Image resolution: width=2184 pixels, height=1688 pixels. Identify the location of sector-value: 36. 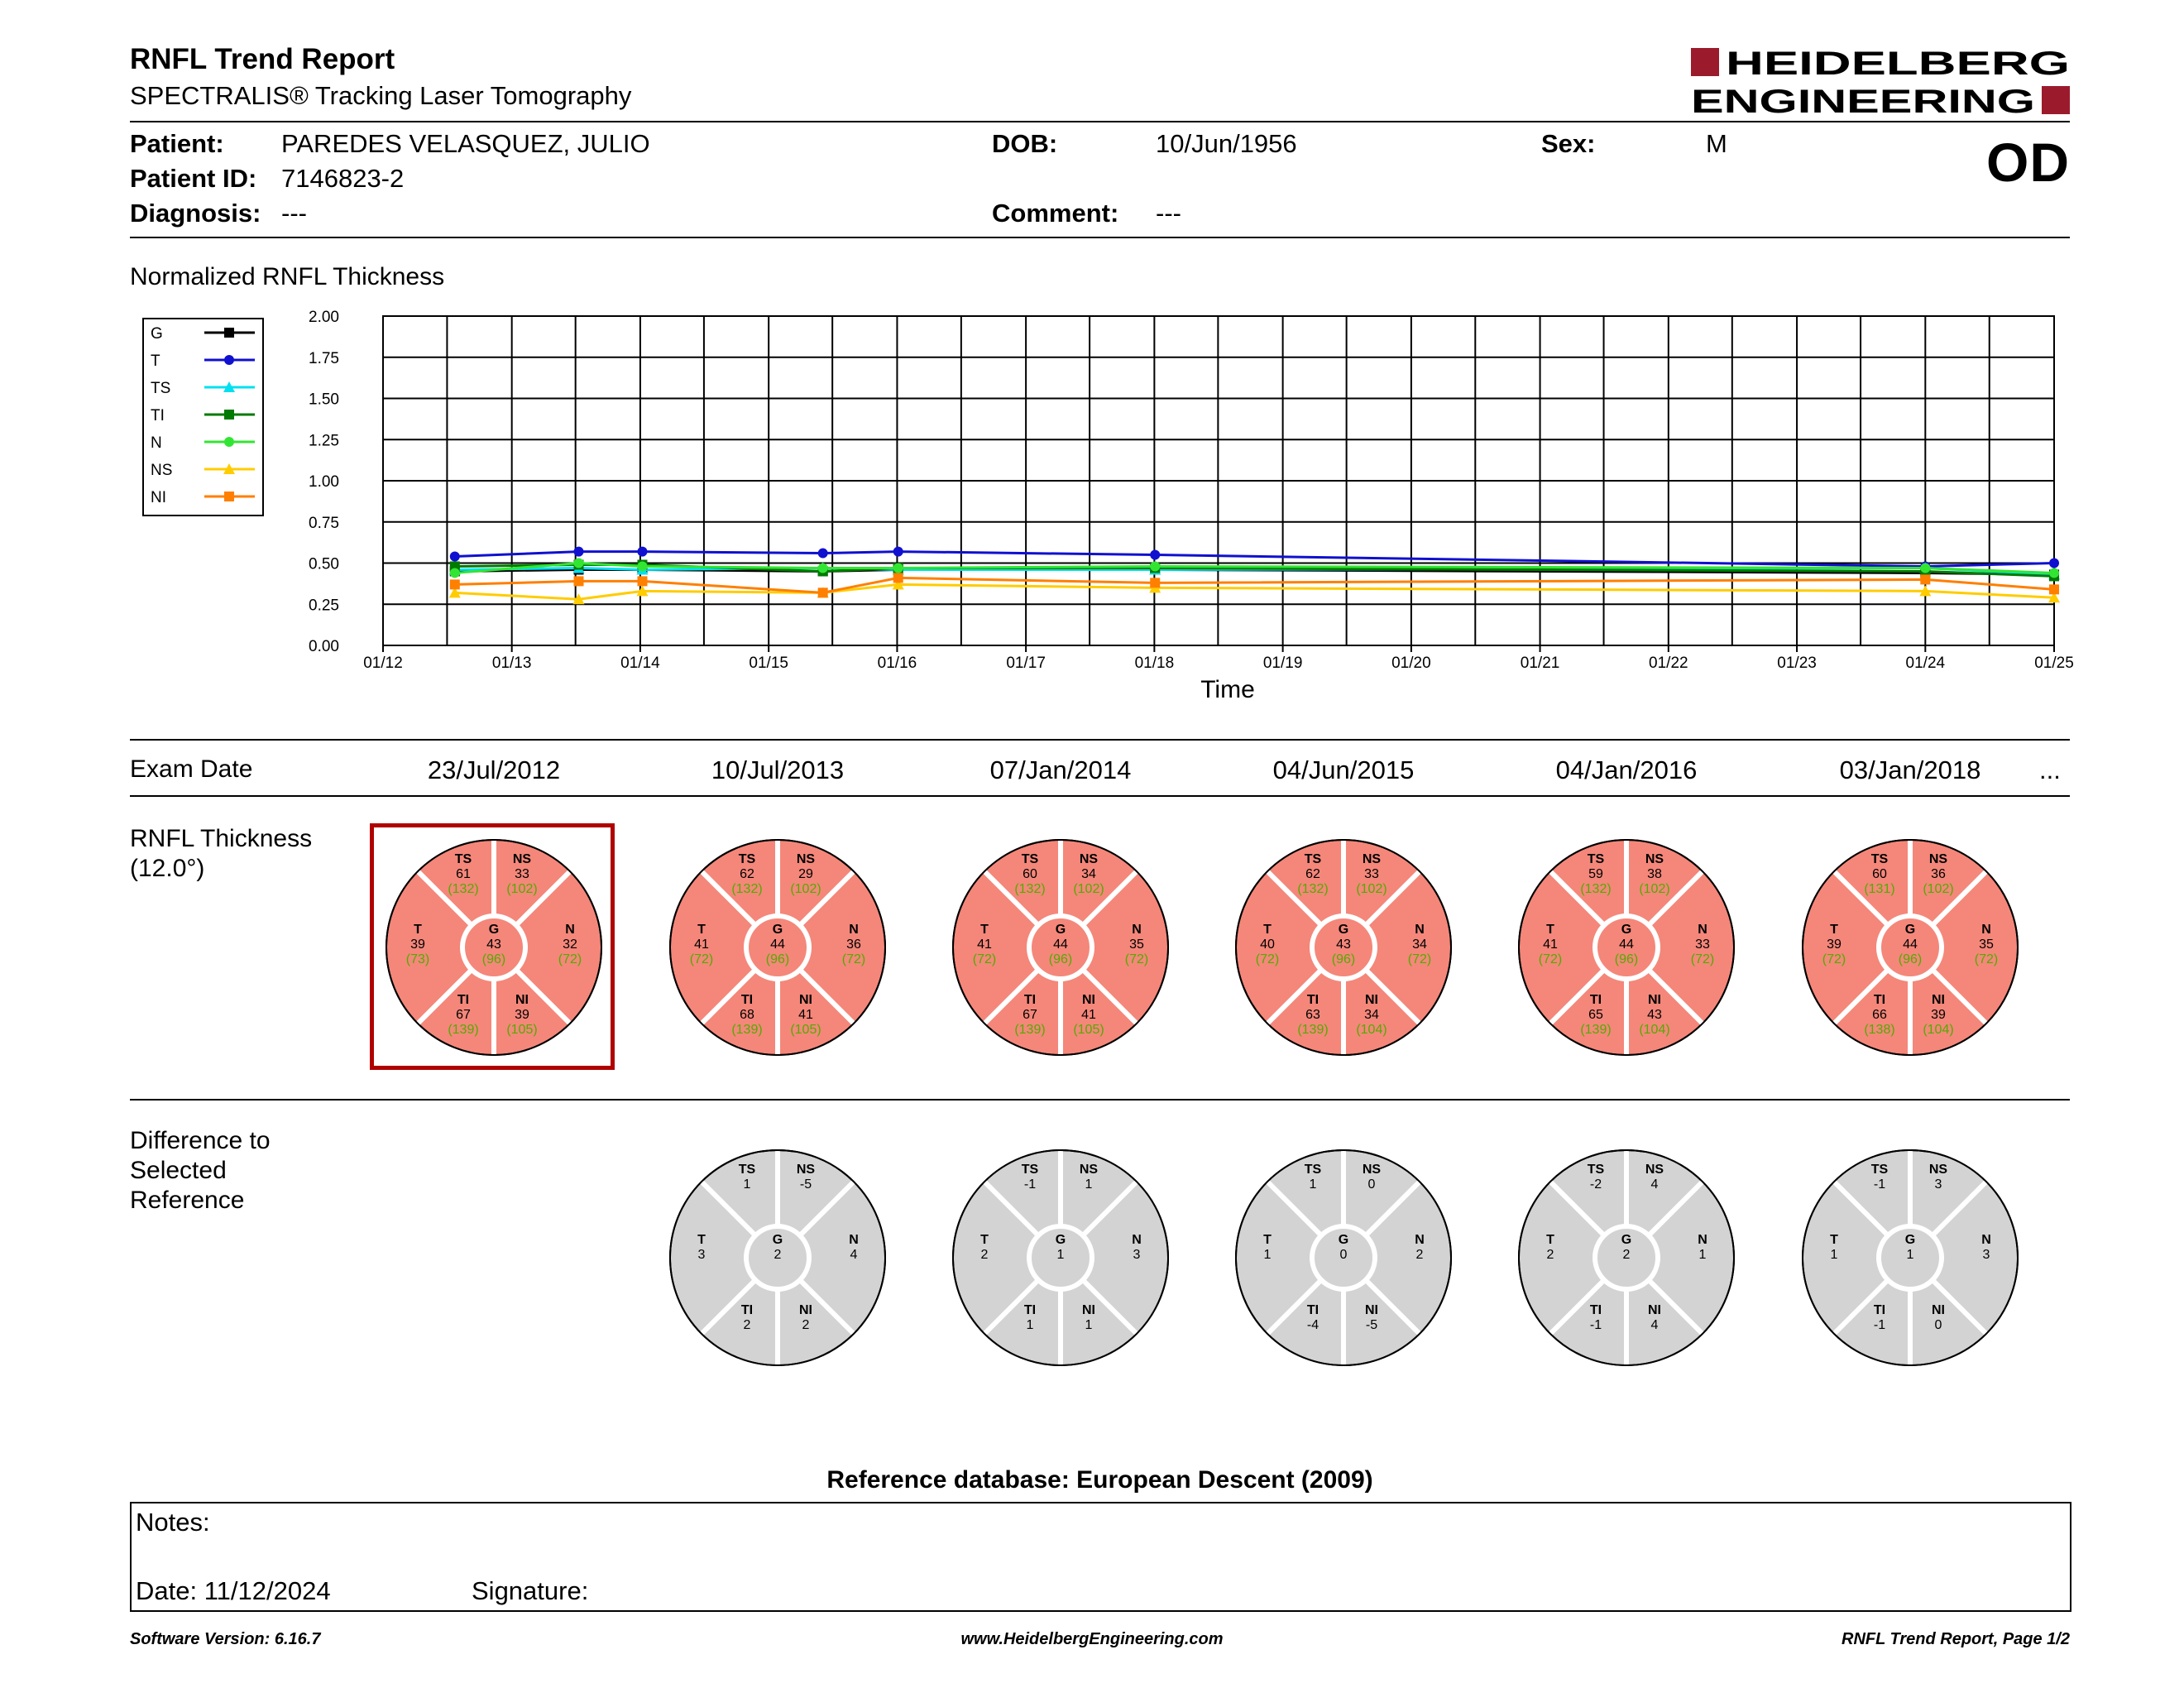
(853, 945).